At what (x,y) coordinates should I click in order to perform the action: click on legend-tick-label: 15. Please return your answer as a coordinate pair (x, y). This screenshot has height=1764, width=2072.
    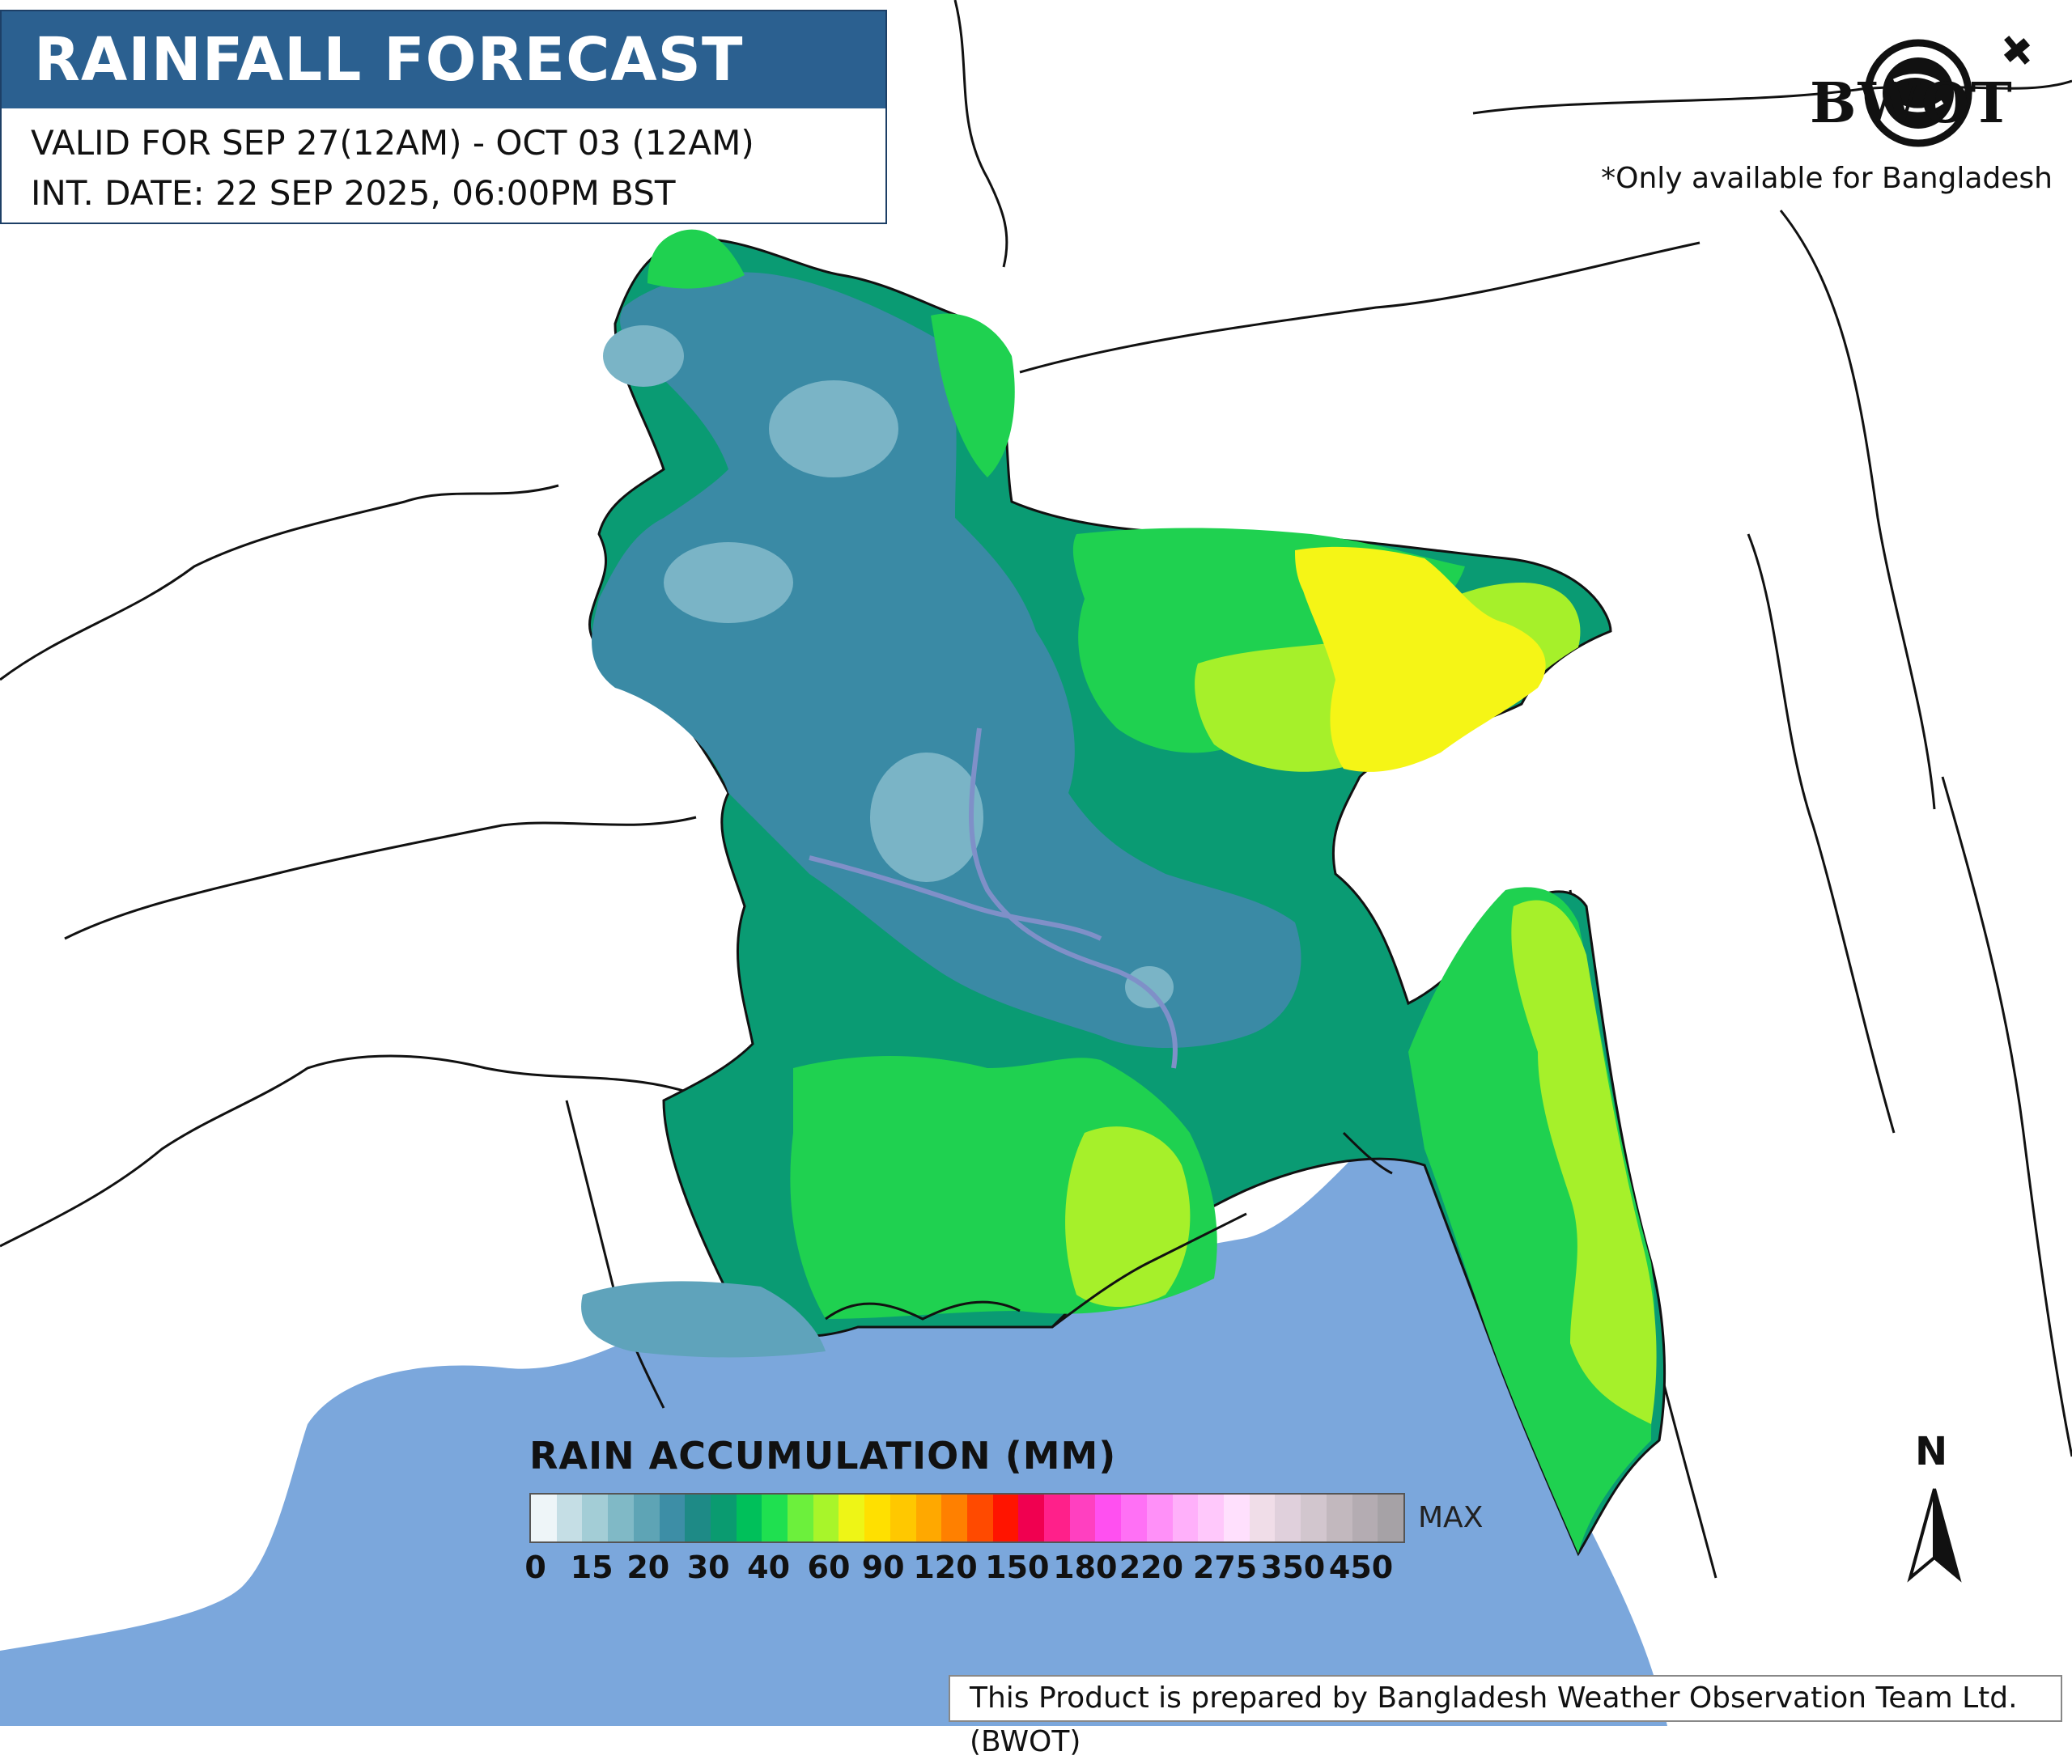
    Looking at the image, I should click on (592, 1567).